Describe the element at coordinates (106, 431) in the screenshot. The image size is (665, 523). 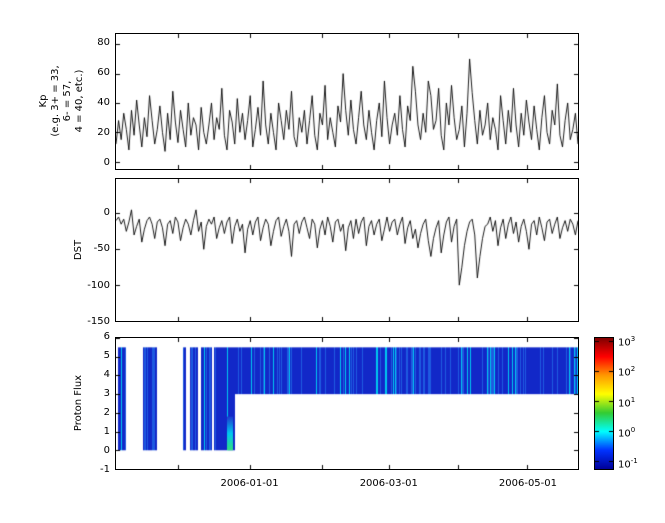
I see `y-tick-label: 1` at that location.